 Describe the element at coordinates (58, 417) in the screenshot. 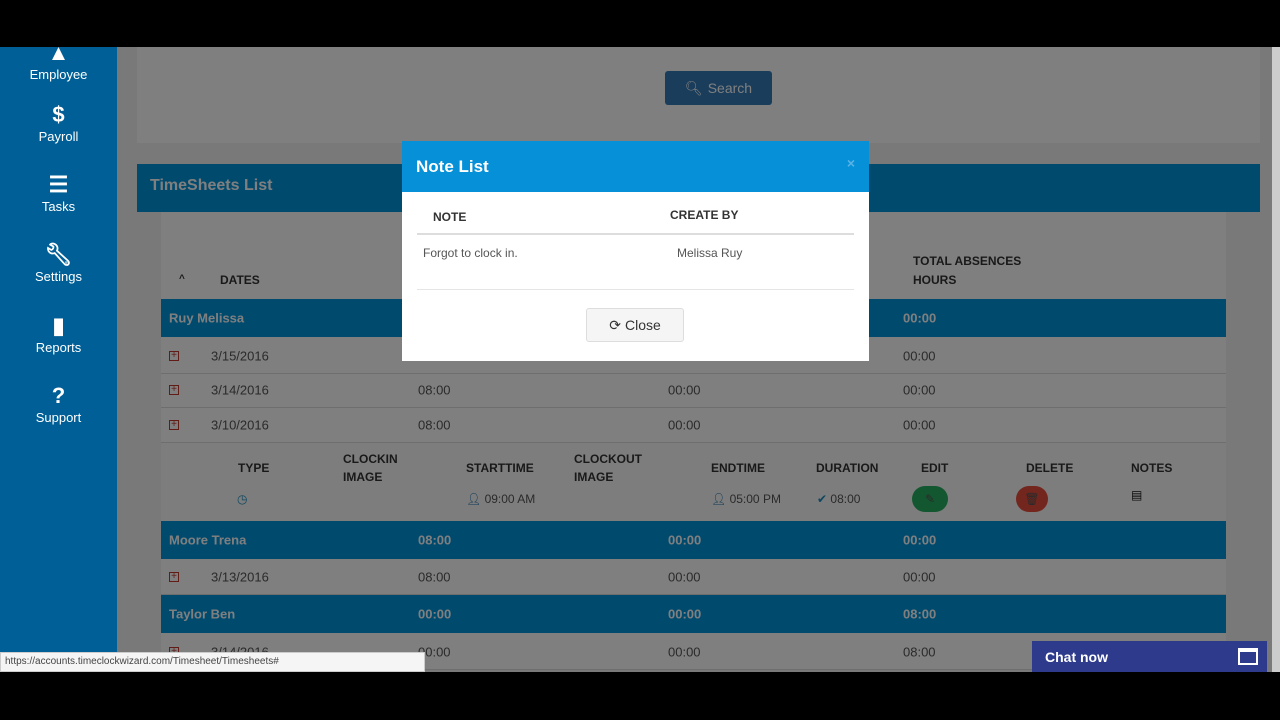

I see `label: Support` at that location.